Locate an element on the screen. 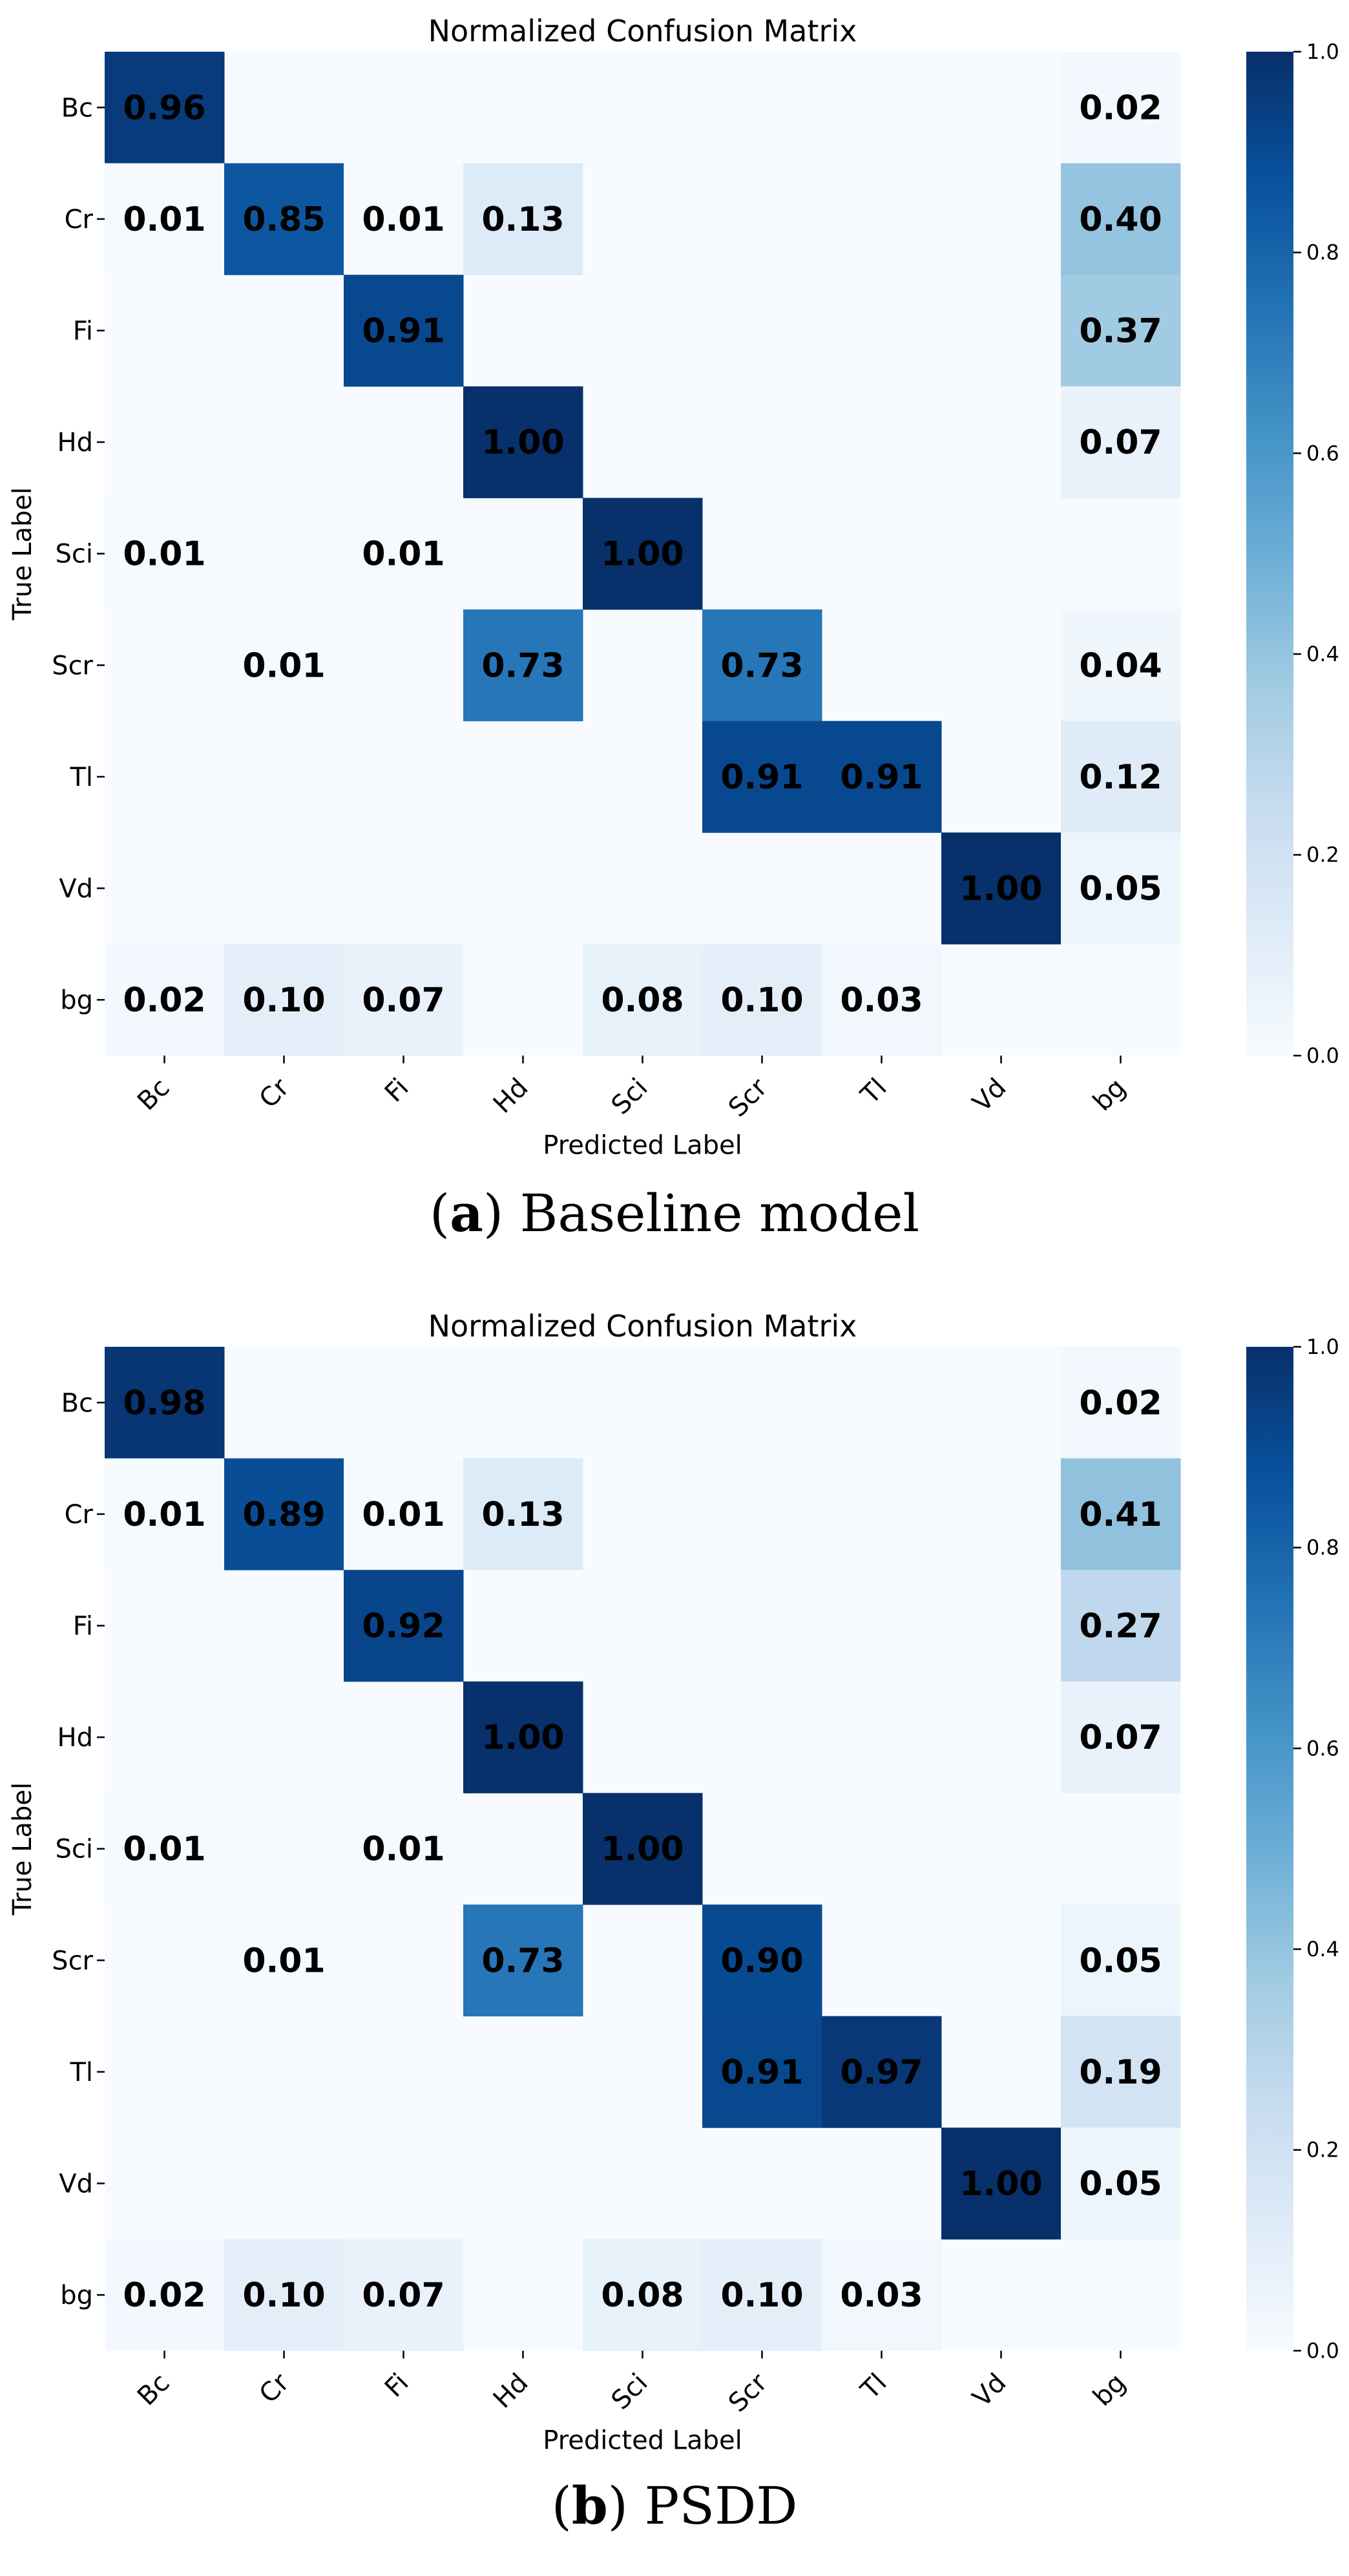 Image resolution: width=1349 pixels, height=2576 pixels. pb-y-tick-label-bg: bg is located at coordinates (76, 2295).